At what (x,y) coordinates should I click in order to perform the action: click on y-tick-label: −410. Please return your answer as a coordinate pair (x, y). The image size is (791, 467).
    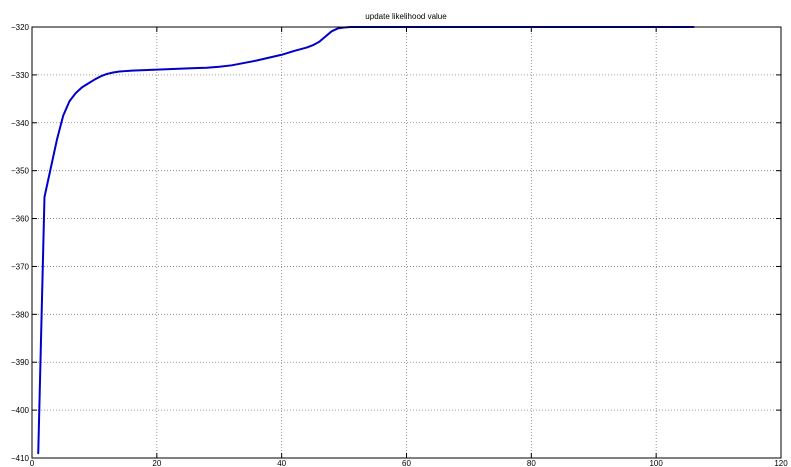
    Looking at the image, I should click on (20, 458).